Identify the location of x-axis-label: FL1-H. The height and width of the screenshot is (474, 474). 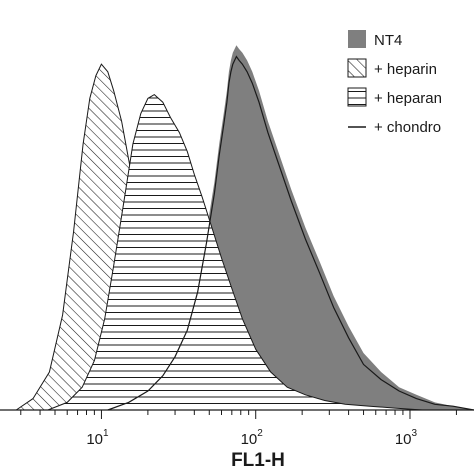
(258, 460).